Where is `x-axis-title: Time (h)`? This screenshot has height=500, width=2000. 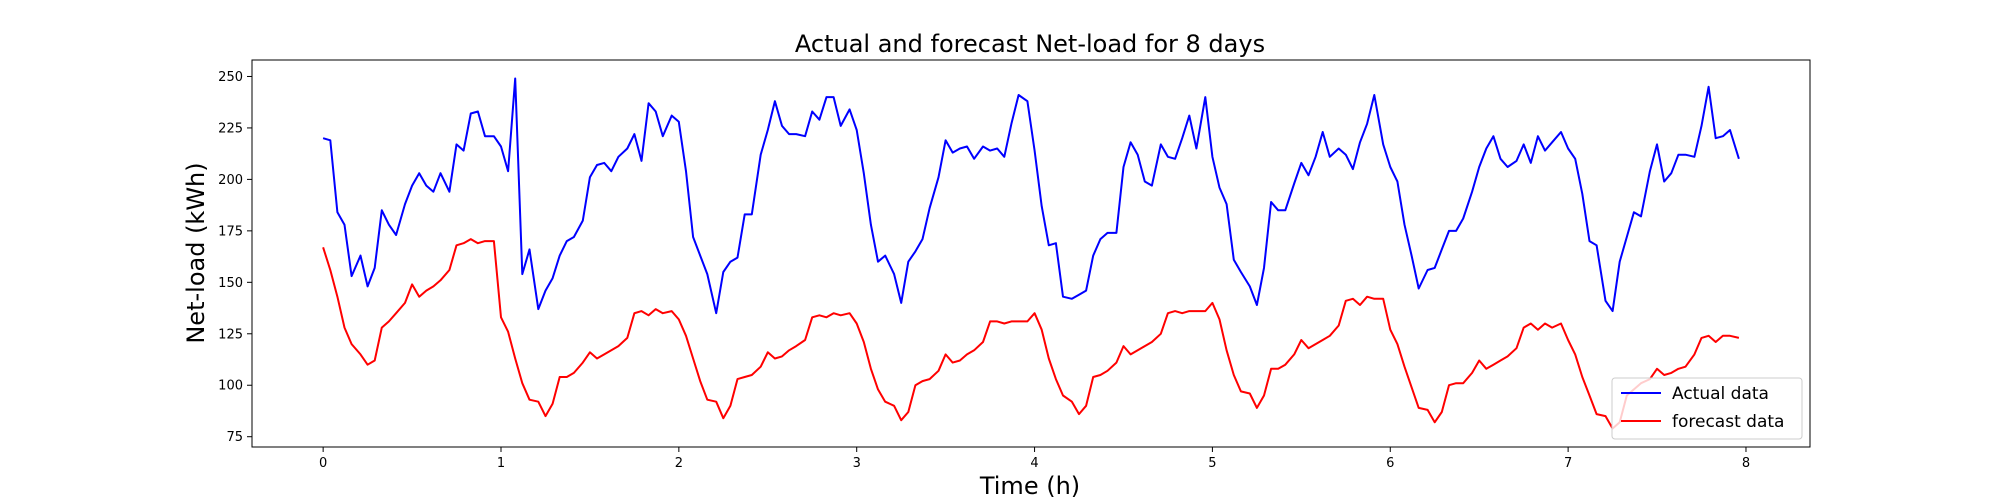
x-axis-title: Time (h) is located at coordinates (1029, 486).